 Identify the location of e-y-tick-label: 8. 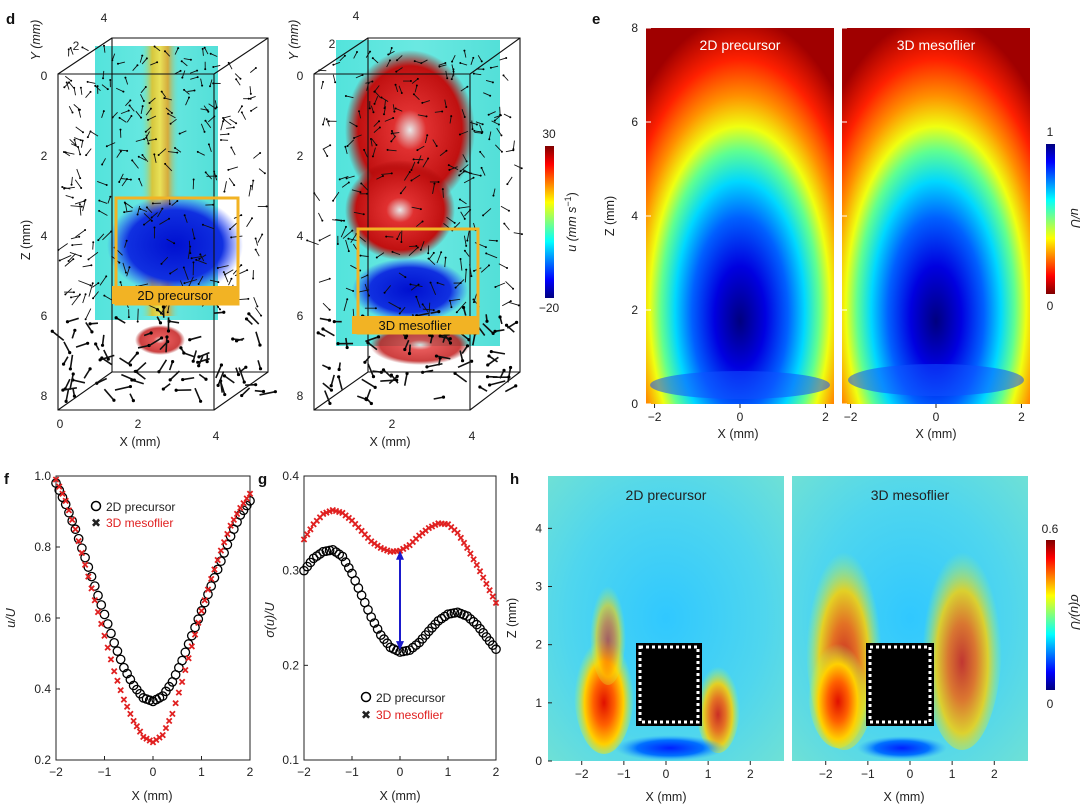
(634, 28).